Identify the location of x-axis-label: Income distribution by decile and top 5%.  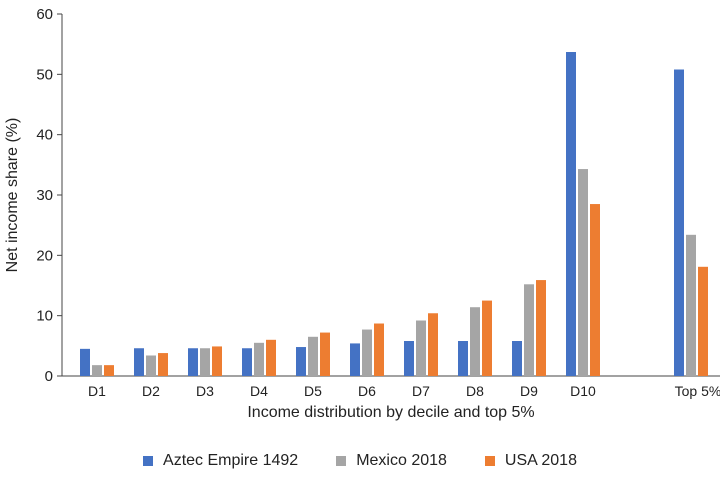
(390, 412).